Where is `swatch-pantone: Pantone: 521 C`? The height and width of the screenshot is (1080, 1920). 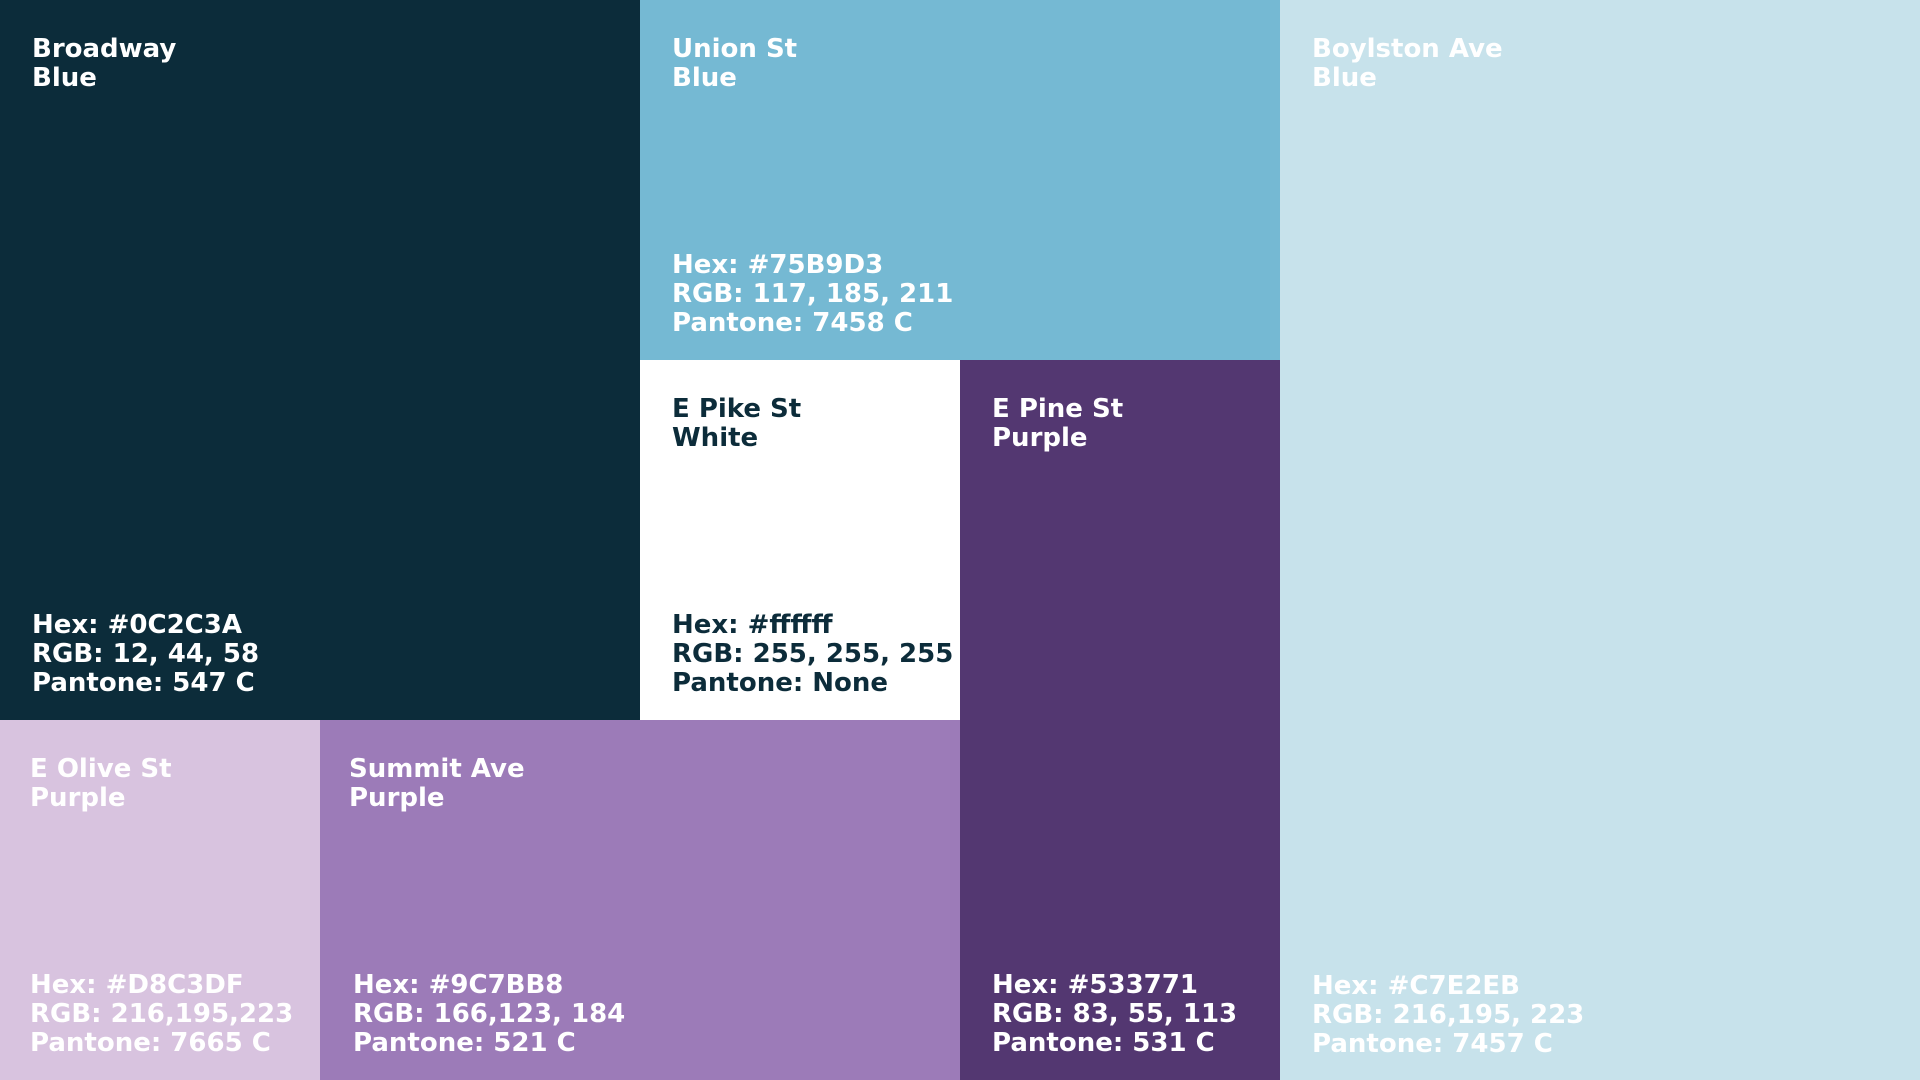
swatch-pantone: Pantone: 521 C is located at coordinates (464, 1043).